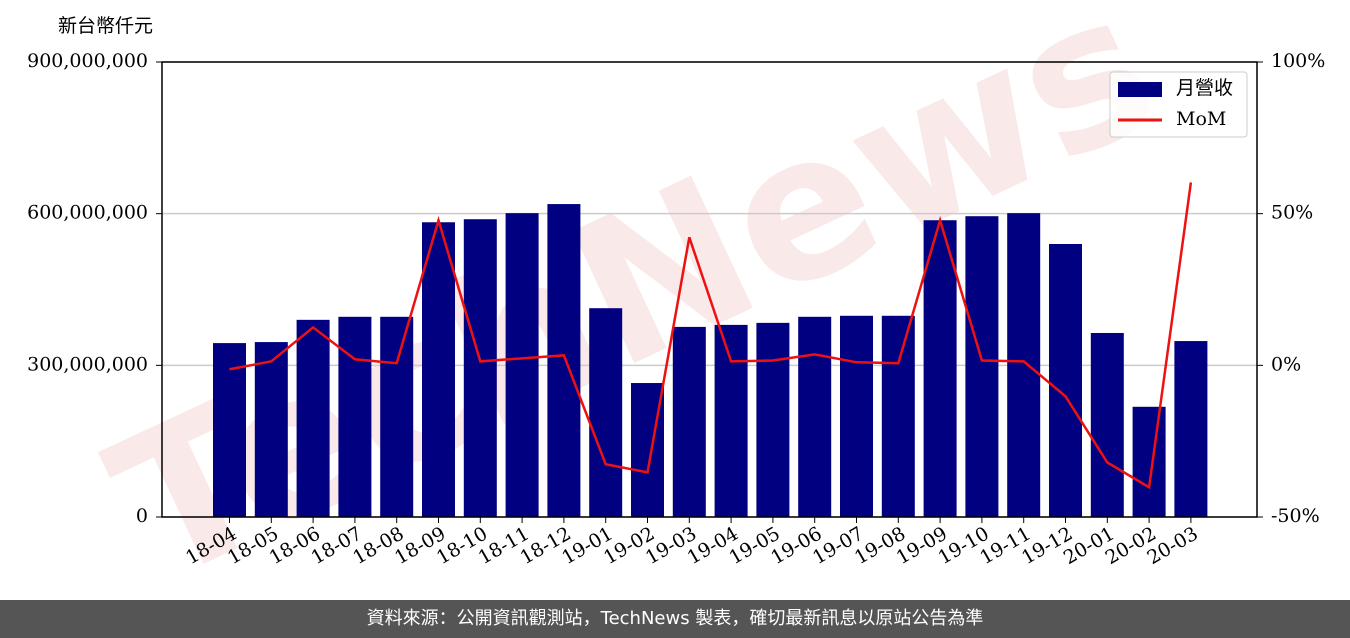 This screenshot has width=1350, height=638. I want to click on legend-label: MoM, so click(1201, 119).